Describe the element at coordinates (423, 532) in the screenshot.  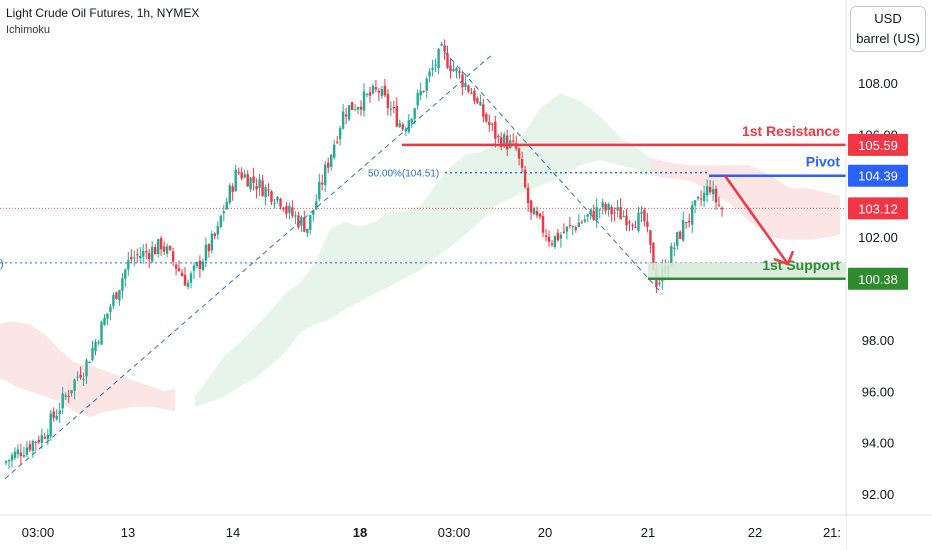
I see `x-axis-panel` at that location.